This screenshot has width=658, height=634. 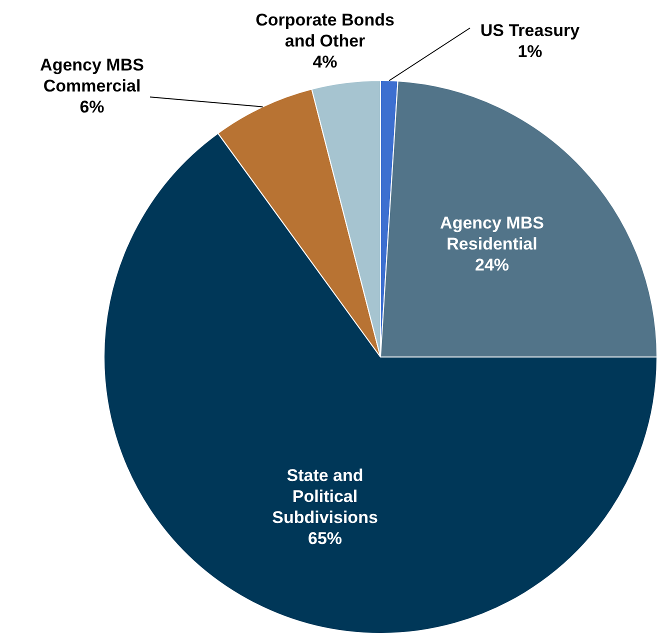 I want to click on data-label: 1%, so click(x=530, y=52).